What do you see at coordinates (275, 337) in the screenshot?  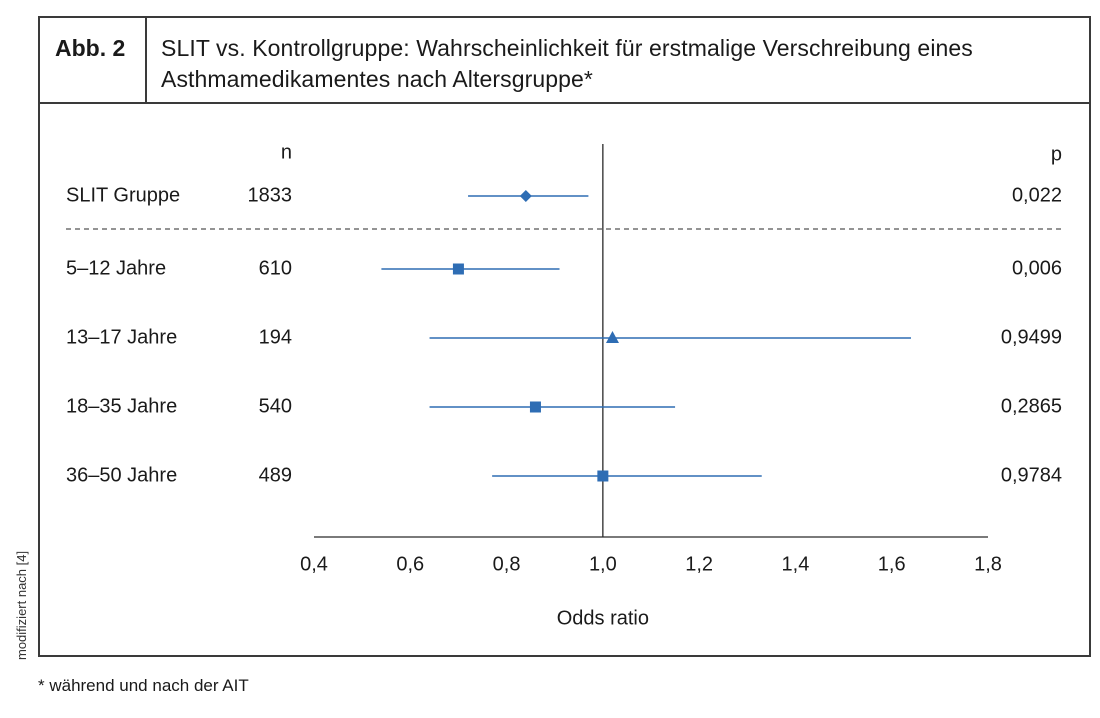 I see `row-n-value: 194` at bounding box center [275, 337].